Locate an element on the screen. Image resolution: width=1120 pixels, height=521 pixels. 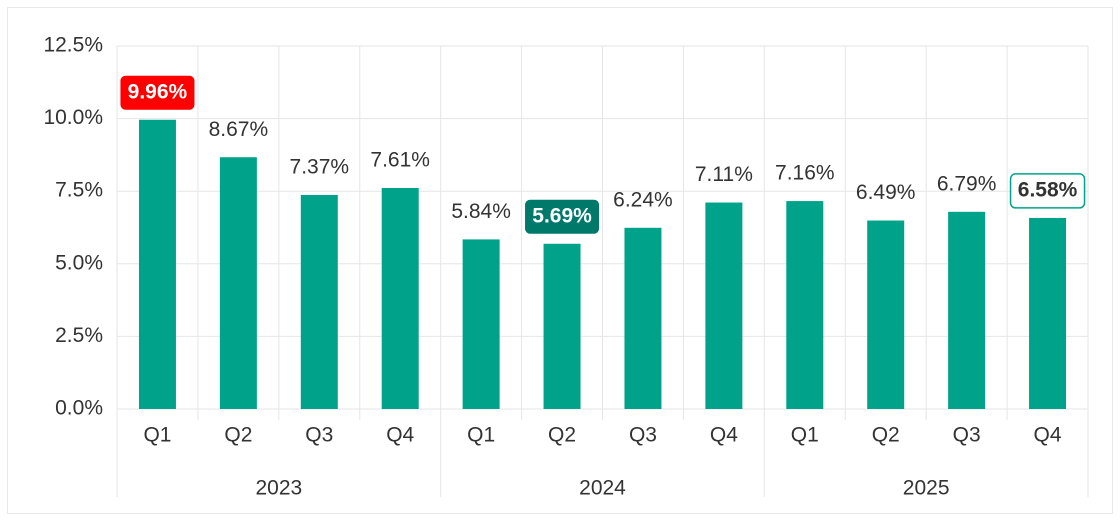
y-tick-label: 5.0% is located at coordinates (79, 262).